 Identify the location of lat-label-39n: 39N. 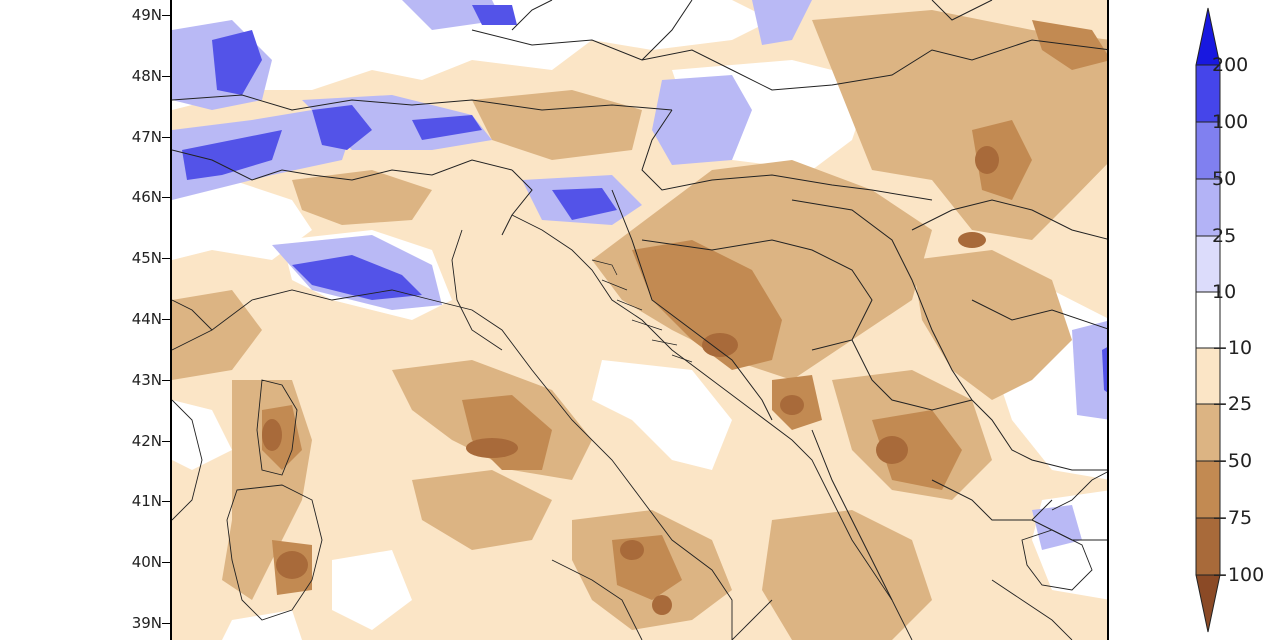
(146, 623).